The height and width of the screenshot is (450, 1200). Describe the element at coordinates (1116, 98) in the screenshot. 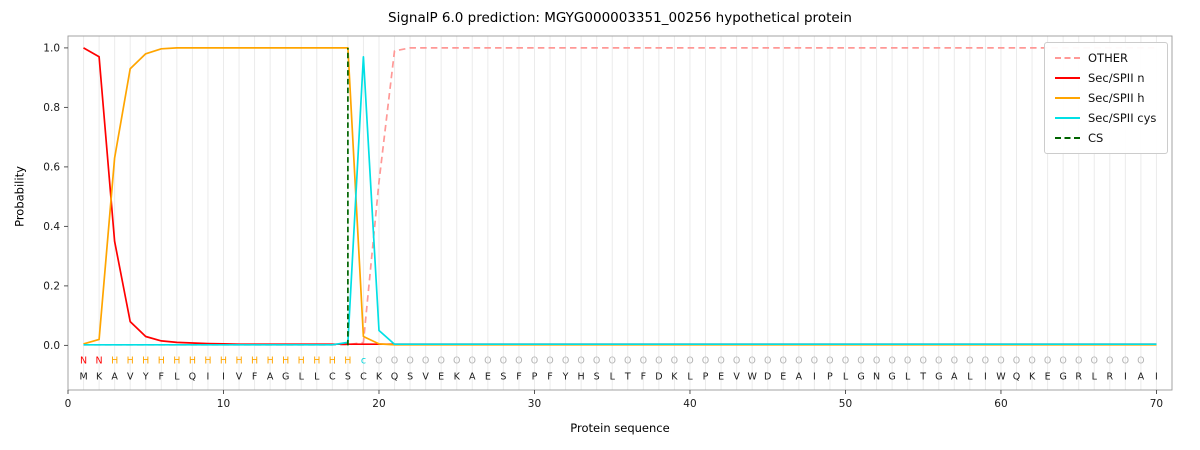

I see `legend-label: Sec/SPII h` at that location.